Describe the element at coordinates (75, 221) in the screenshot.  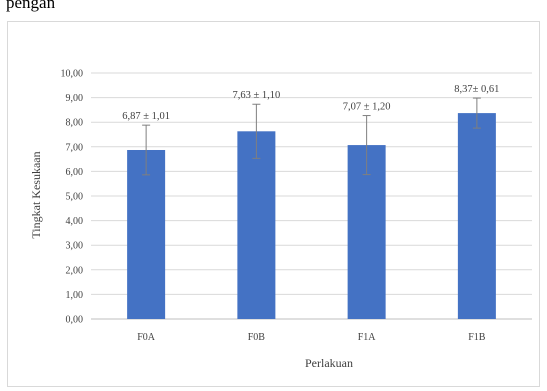
I see `y-tick-label: 4,00` at that location.